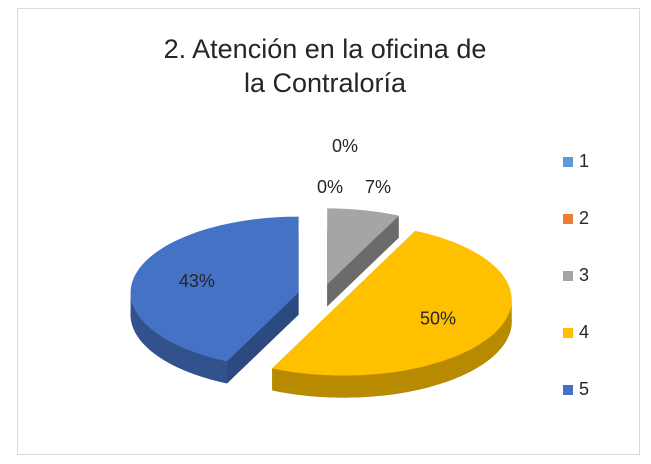  I want to click on legend-label: 4, so click(584, 332).